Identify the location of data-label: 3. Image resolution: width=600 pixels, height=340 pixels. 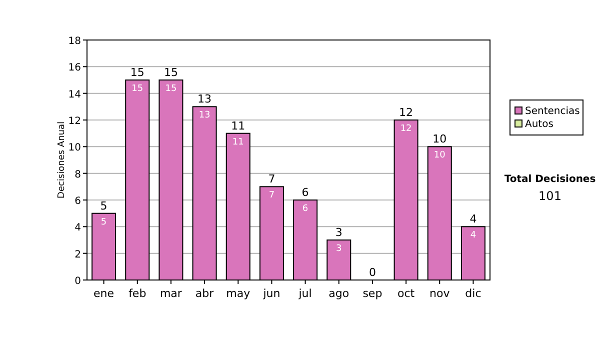
(339, 249).